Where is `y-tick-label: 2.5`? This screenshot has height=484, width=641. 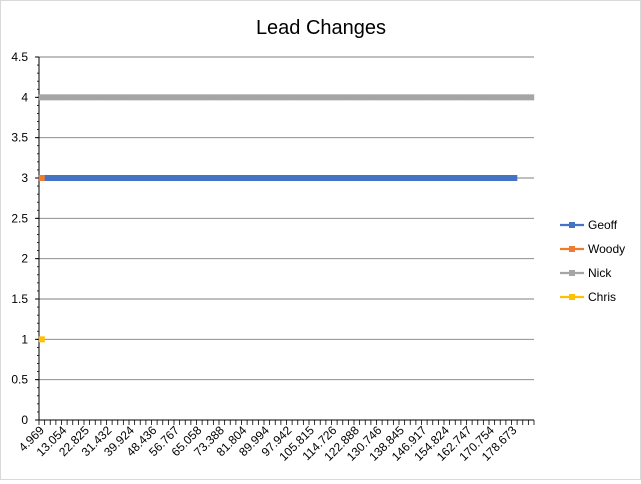 y-tick-label: 2.5 is located at coordinates (19, 218).